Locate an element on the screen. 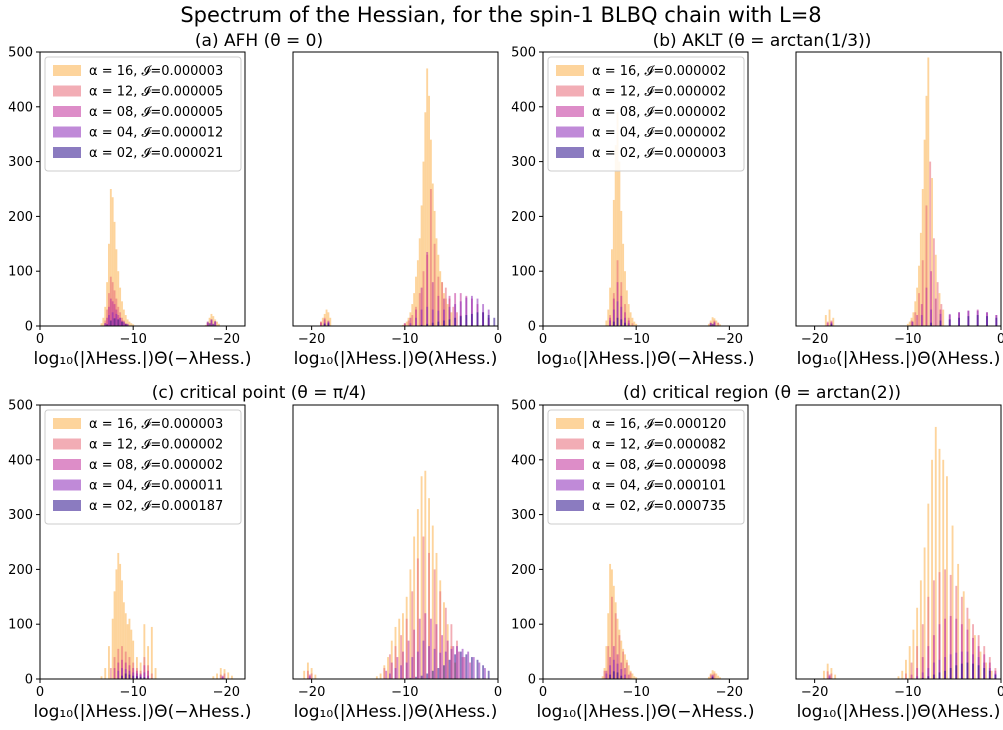  legend-entry: α = 02, 𝓘=0.000003 is located at coordinates (659, 153).